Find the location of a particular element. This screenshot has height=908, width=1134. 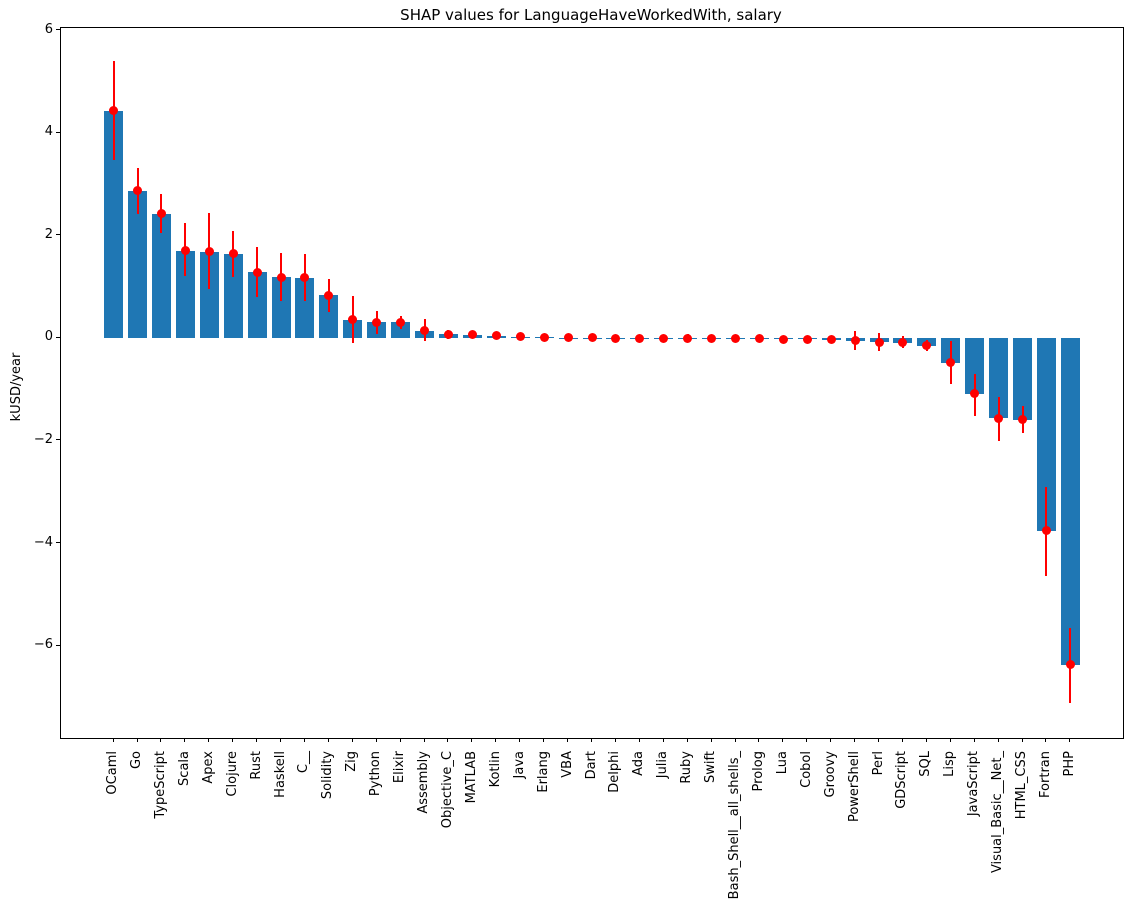

point-Bash_Shell__all_shells_ is located at coordinates (735, 338).